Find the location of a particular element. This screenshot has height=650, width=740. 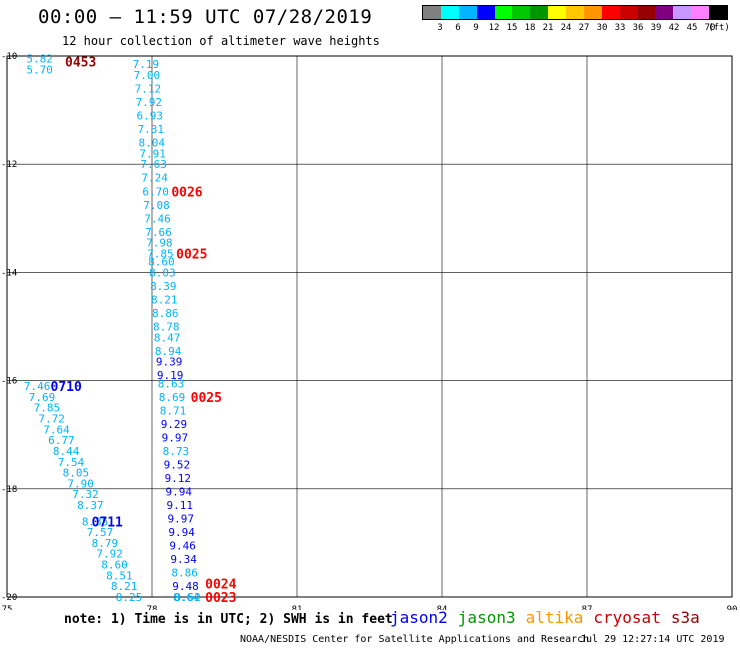

satellite-label-s3a: s3a is located at coordinates (685, 617).